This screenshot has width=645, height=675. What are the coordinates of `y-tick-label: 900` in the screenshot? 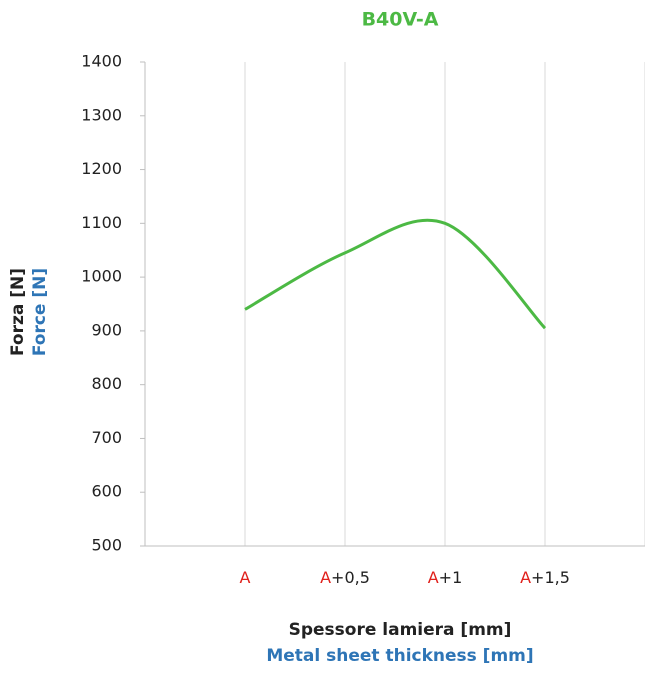 It's located at (106, 329).